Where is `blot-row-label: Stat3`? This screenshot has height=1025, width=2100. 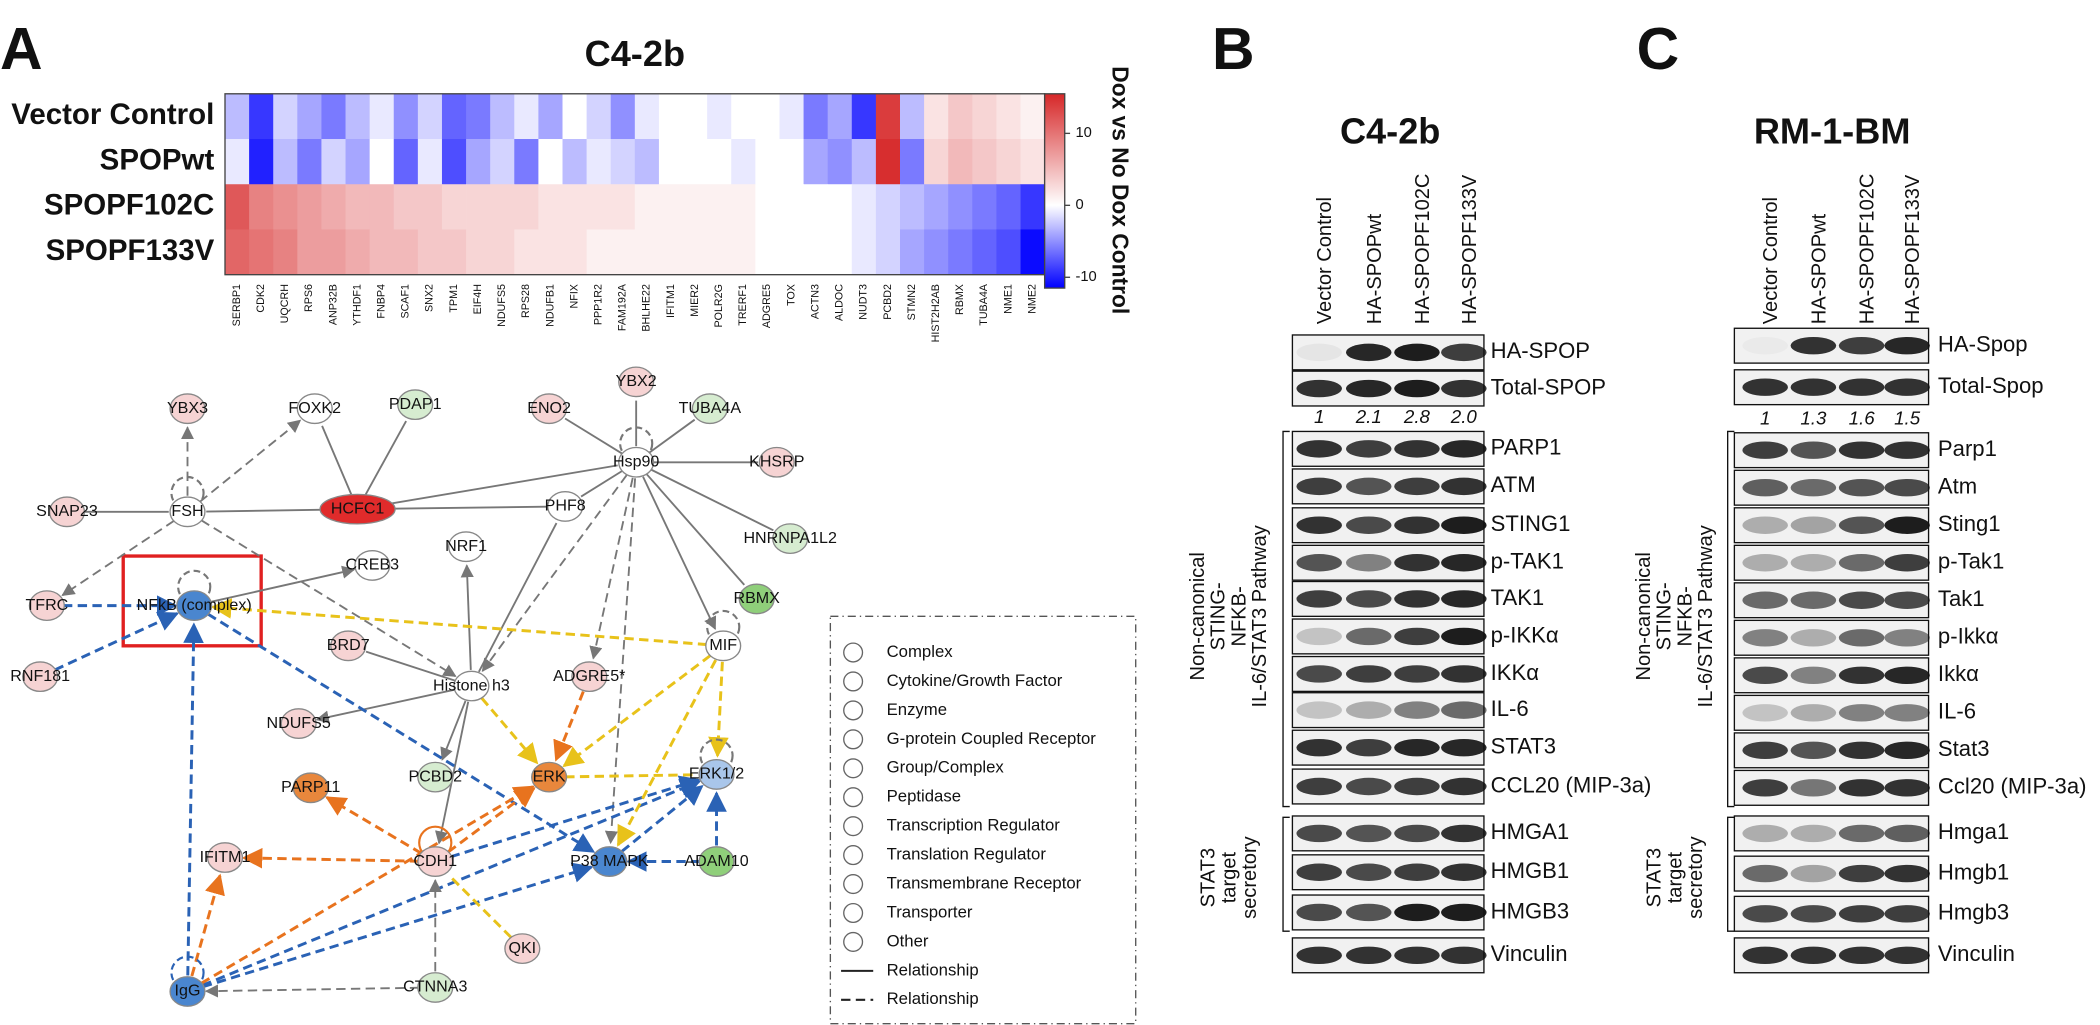 blot-row-label: Stat3 is located at coordinates (1964, 748).